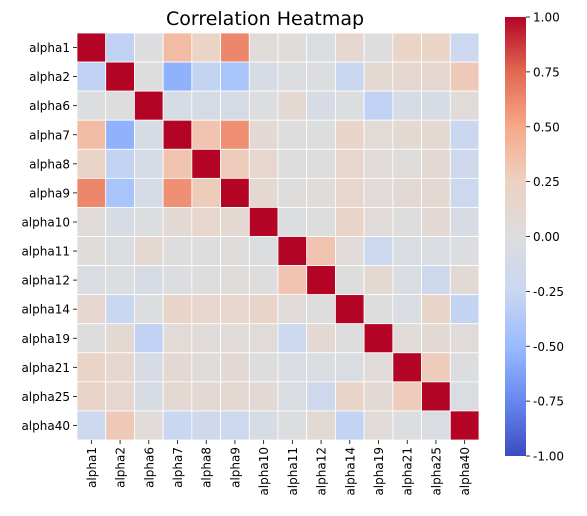 This screenshot has width=587, height=516. Describe the element at coordinates (464, 309) in the screenshot. I see `heatmap-cell-alpha14-alpha40` at that location.